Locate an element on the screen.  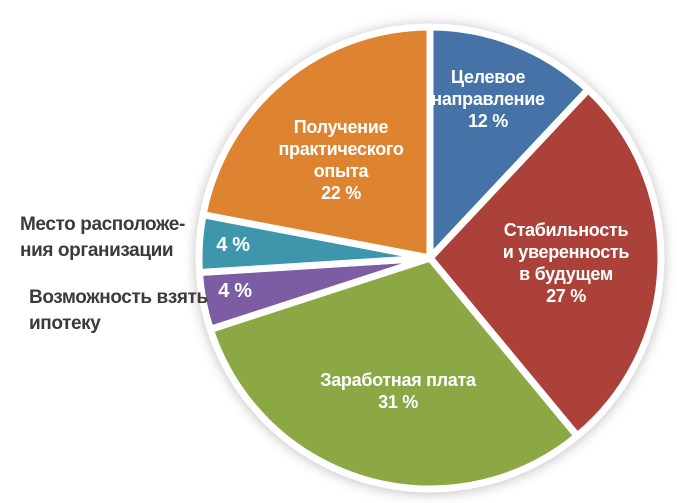
callout-line: ния организации is located at coordinates (97, 250).